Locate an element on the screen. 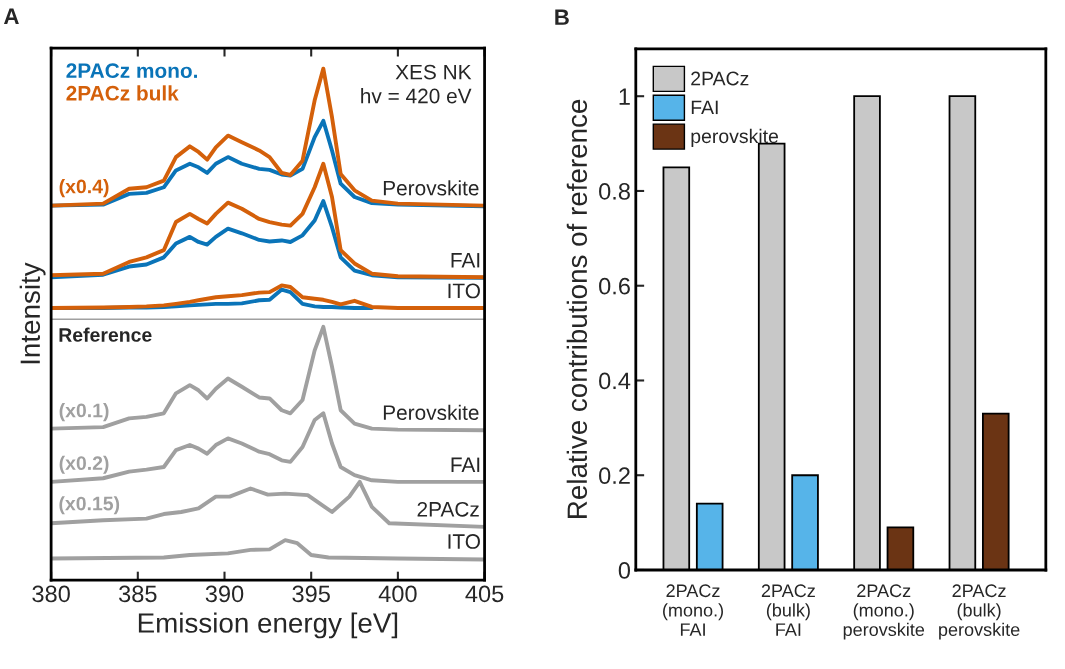  annotation: (x0.15) is located at coordinates (89, 505).